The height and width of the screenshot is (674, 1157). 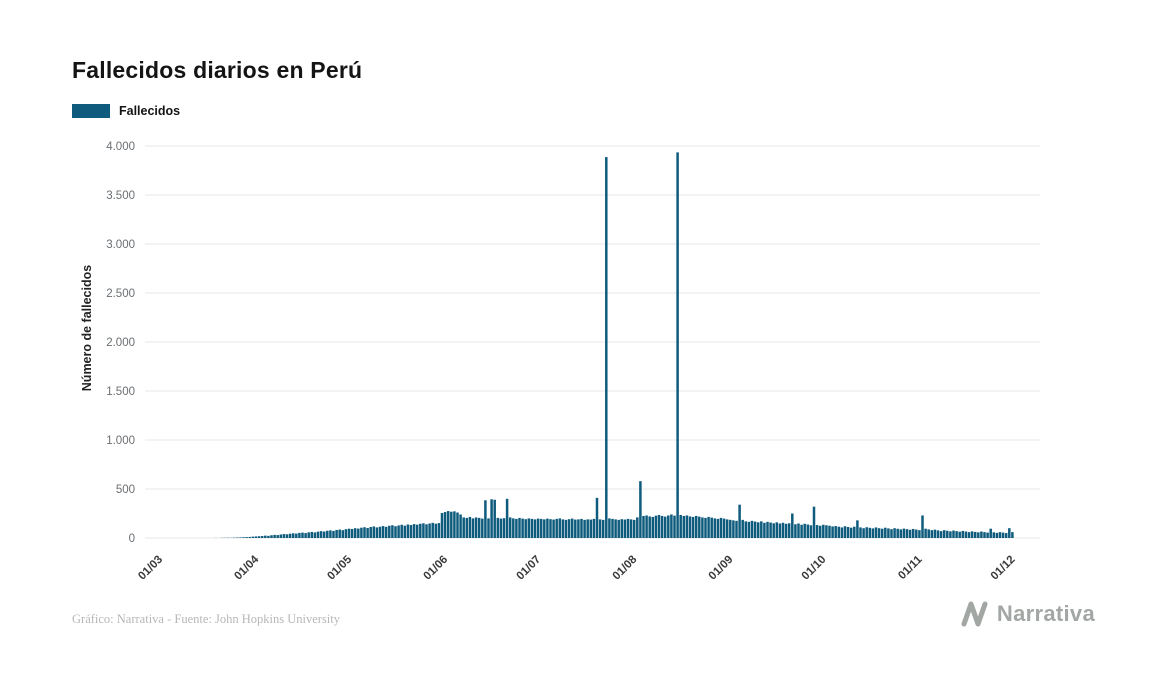 What do you see at coordinates (125, 490) in the screenshot?
I see `y-tick-label: 500` at bounding box center [125, 490].